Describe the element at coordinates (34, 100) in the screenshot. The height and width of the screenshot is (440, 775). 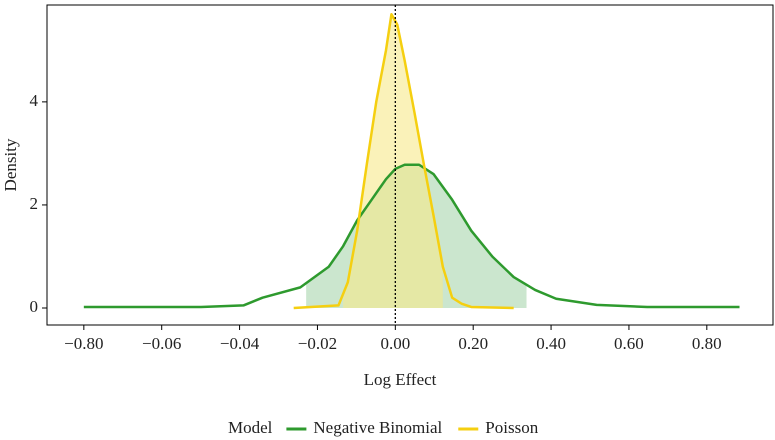
I see `y-tick-label: 4` at that location.